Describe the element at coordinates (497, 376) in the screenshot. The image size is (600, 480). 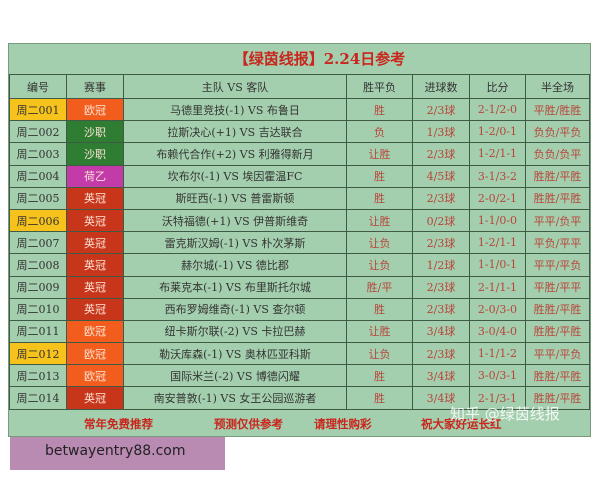
I see `score-pick: 3-0/3-1` at that location.